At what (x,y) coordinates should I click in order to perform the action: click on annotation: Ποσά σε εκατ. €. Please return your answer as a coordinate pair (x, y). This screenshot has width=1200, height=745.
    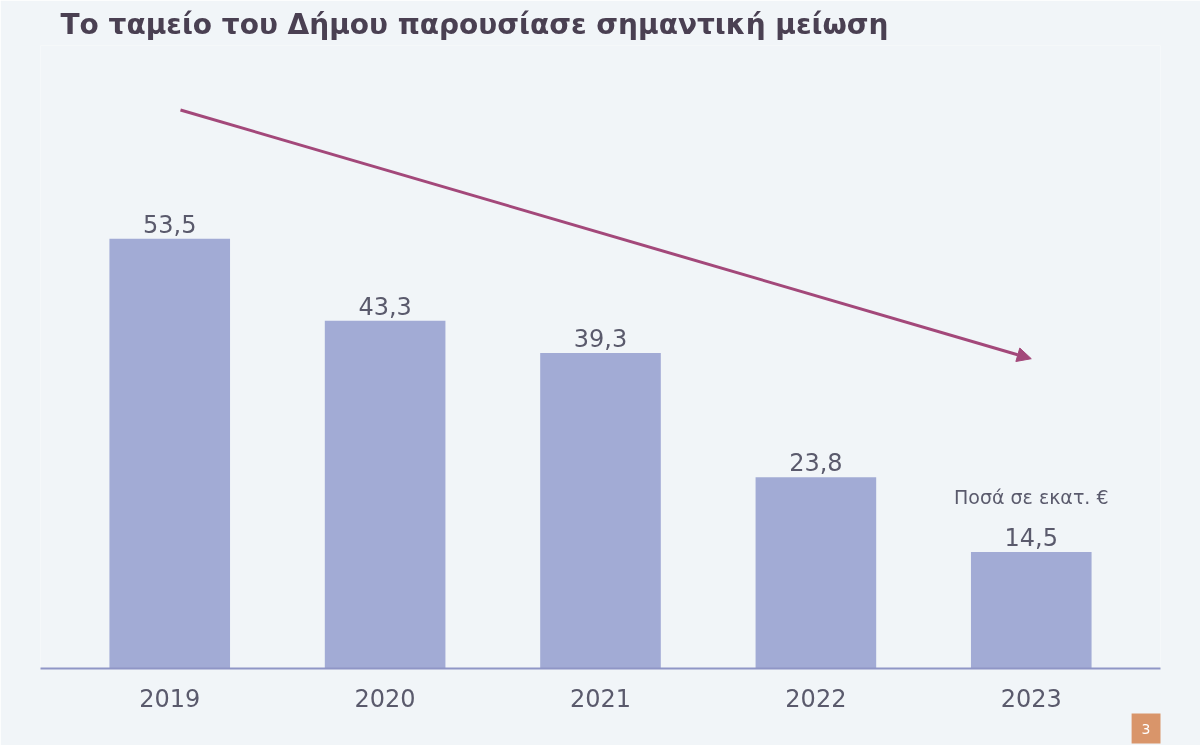
    Looking at the image, I should click on (1031, 497).